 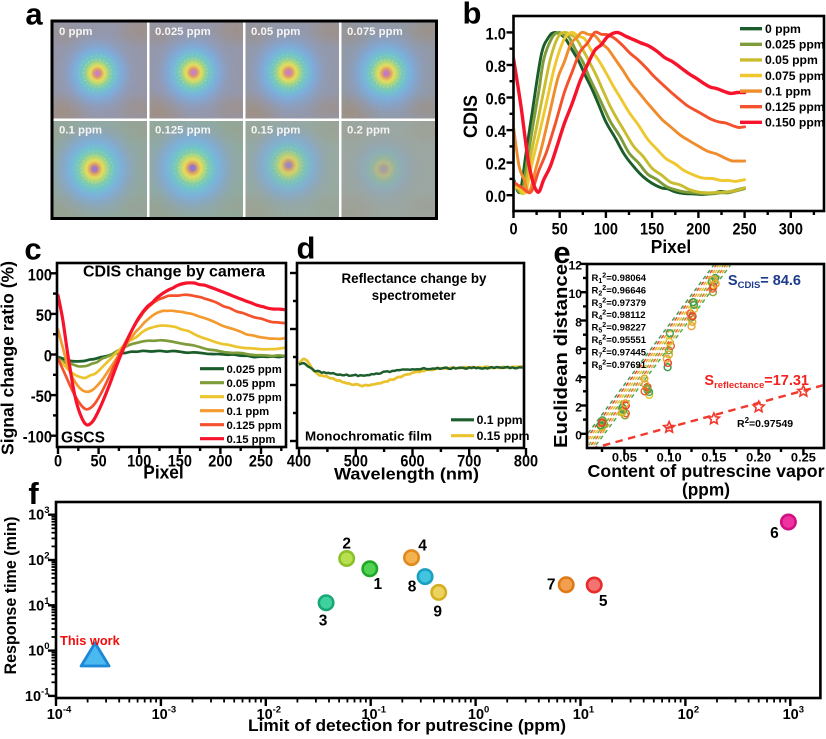 What do you see at coordinates (619, 353) in the screenshot?
I see `svg-text: R72=0.97445` at bounding box center [619, 353].